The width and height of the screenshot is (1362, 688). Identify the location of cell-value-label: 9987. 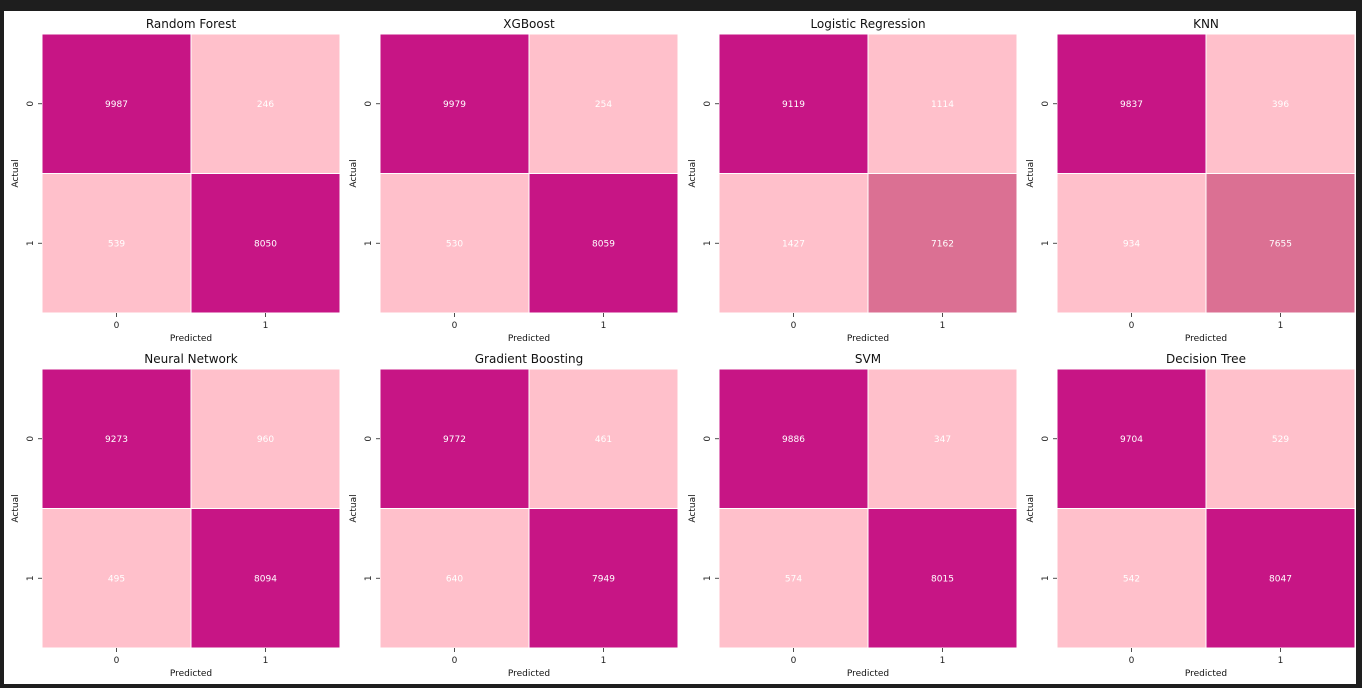
(116, 105).